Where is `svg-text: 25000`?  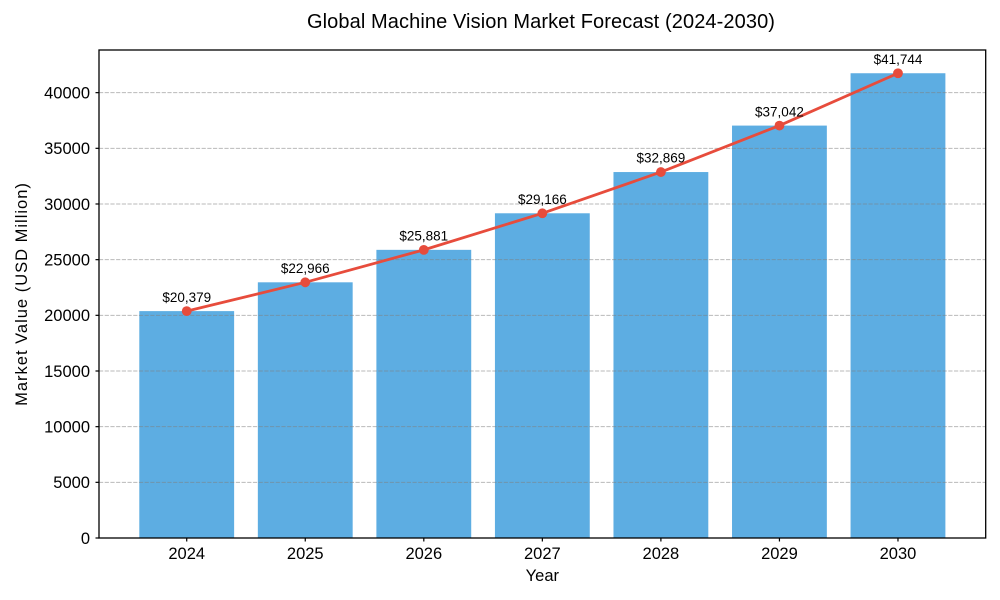
svg-text: 25000 is located at coordinates (67, 261).